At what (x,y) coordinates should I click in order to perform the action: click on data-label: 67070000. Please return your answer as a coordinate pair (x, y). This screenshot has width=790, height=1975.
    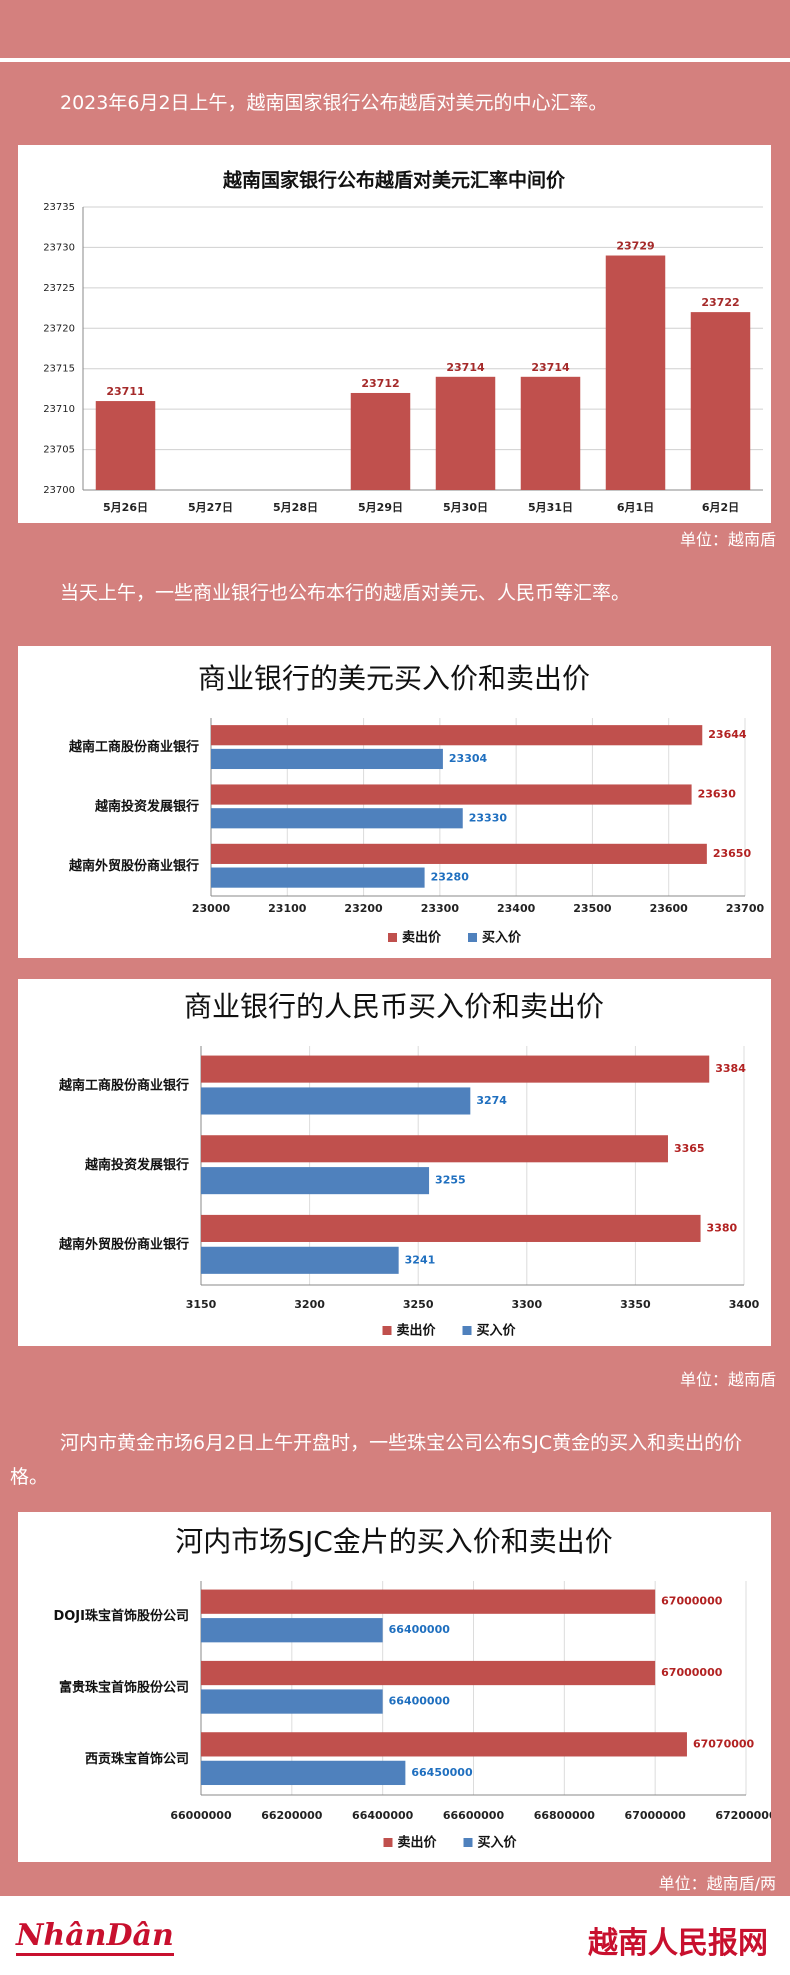
    Looking at the image, I should click on (724, 1743).